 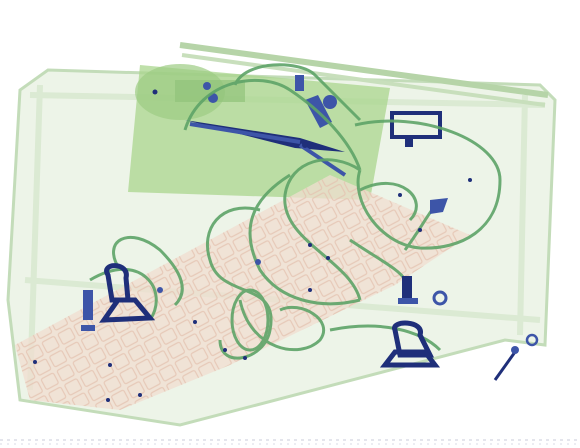 What do you see at coordinates (118, 297) in the screenshot?
I see `lanyard-clip-left` at bounding box center [118, 297].